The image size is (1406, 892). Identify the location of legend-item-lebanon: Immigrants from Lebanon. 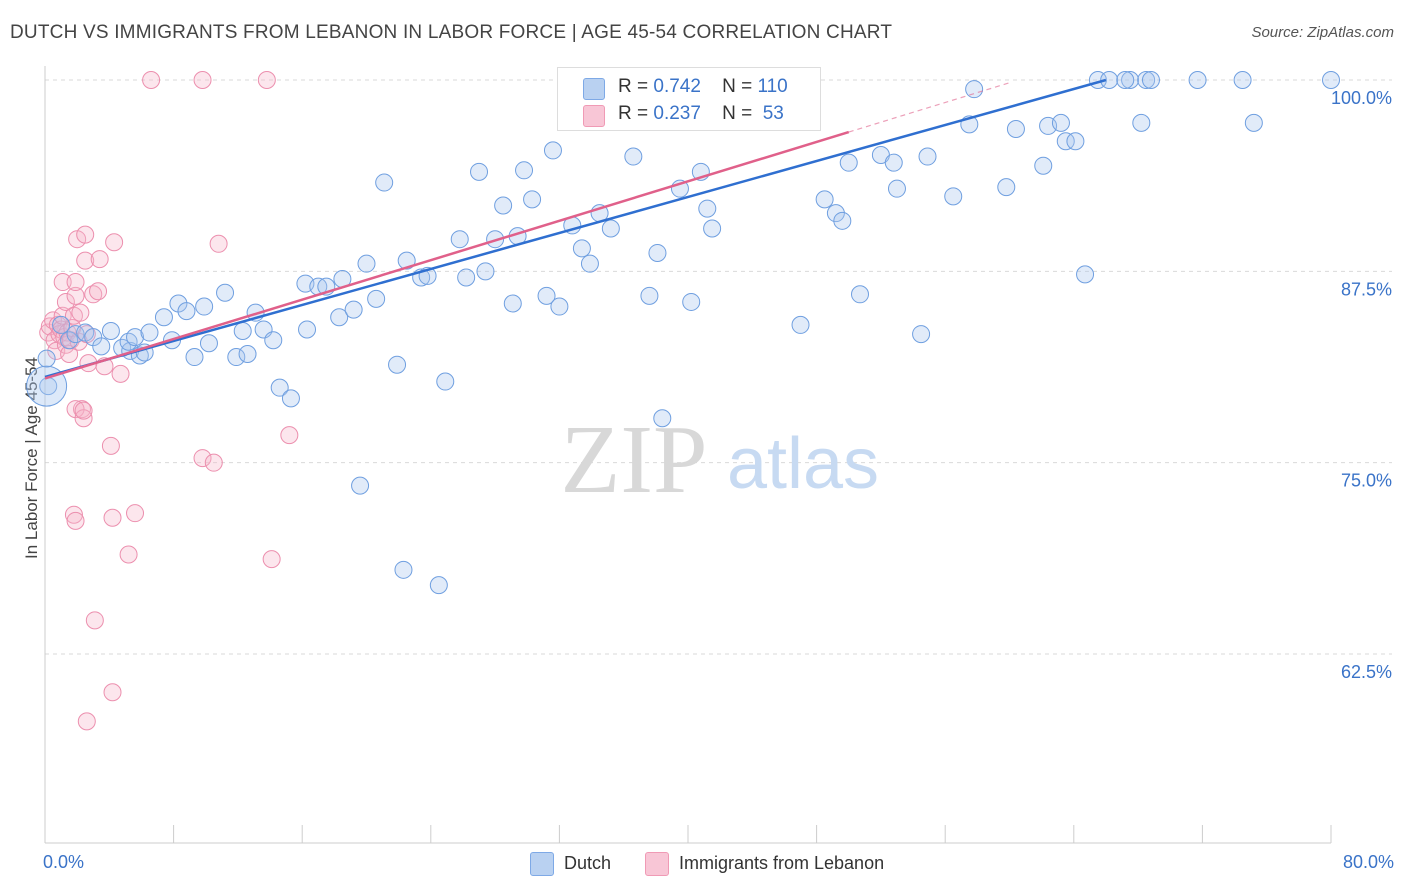
(764, 864).